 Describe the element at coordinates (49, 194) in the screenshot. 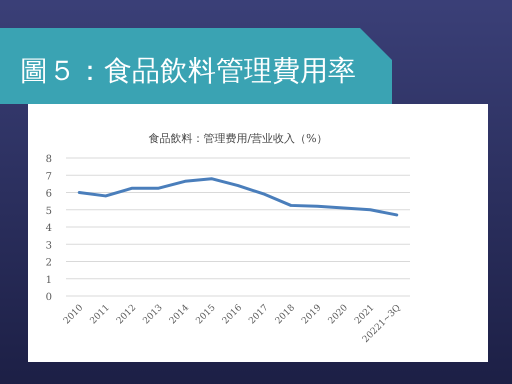

I see `y-tick-label: 6` at that location.